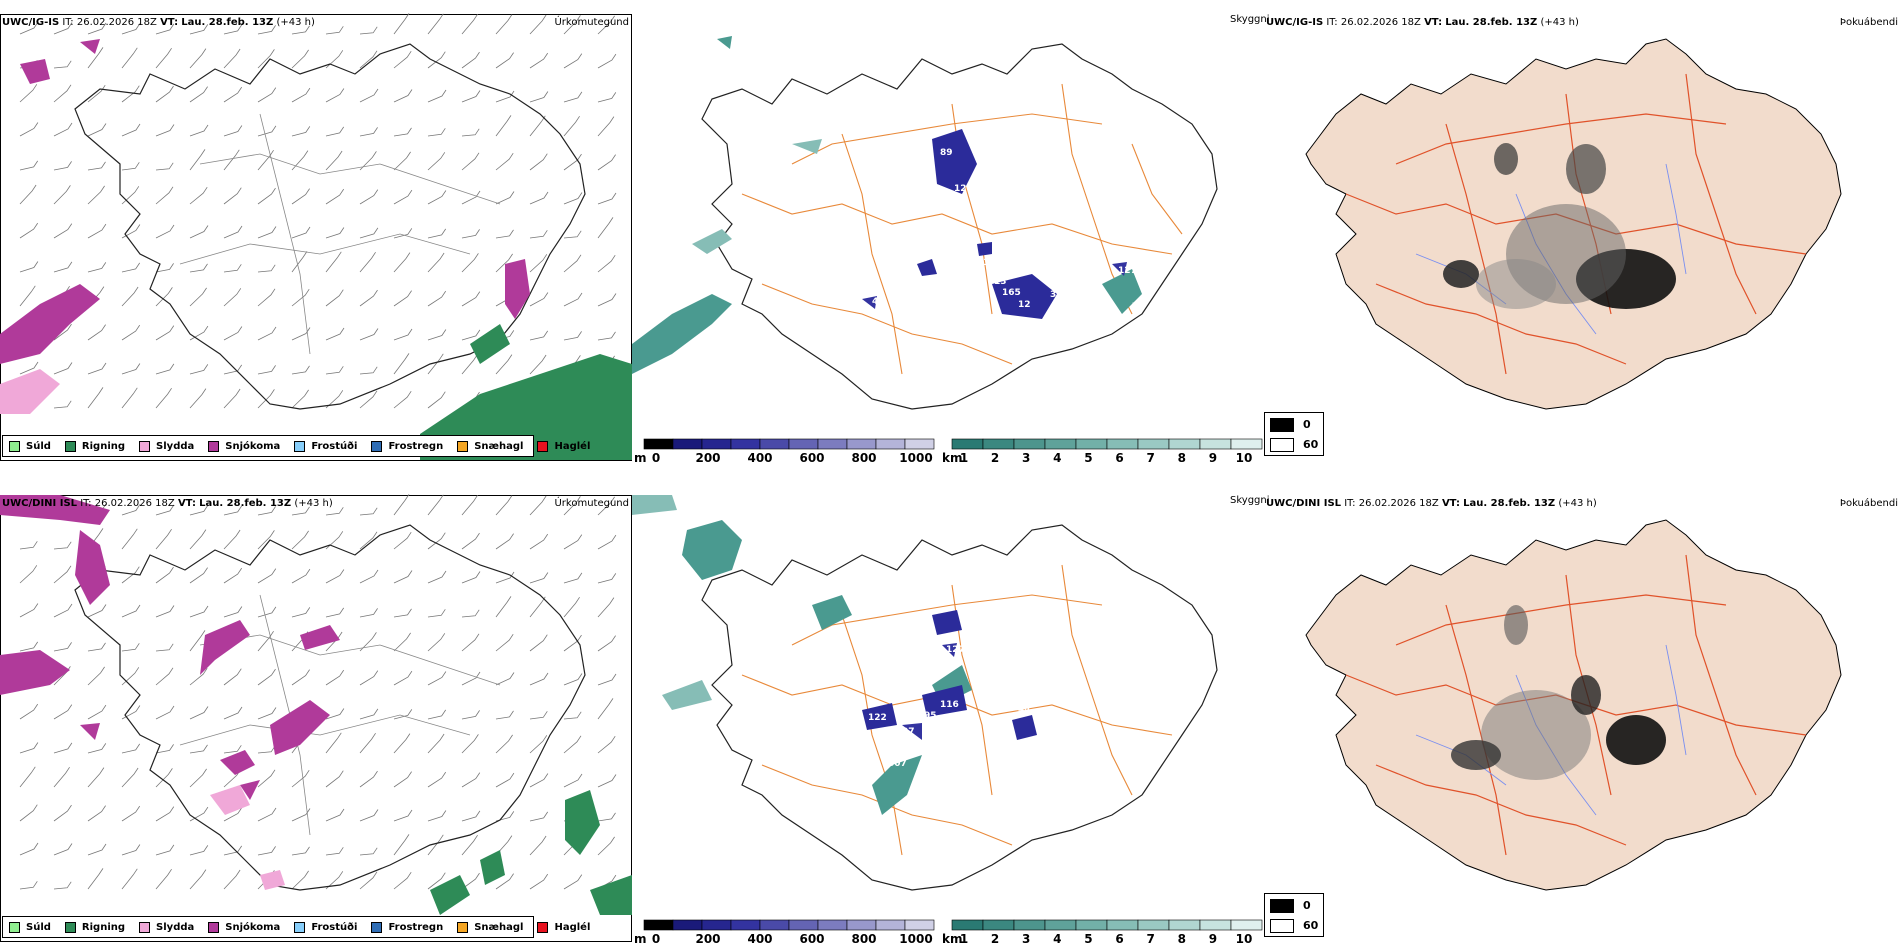  What do you see at coordinates (952, 458) in the screenshot?
I see `visibility-unit: km` at bounding box center [952, 458].